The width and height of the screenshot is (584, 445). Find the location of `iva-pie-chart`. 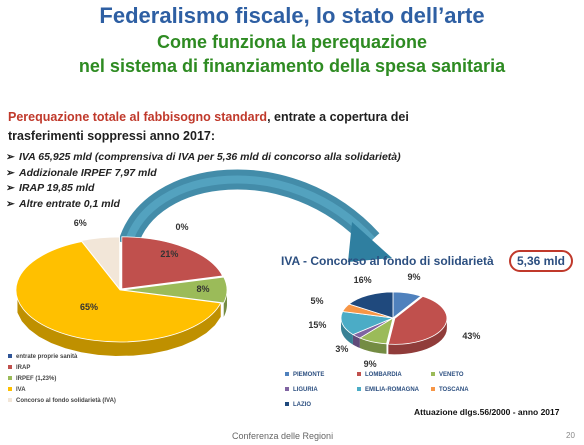

iva-pie-chart is located at coordinates (394, 323).